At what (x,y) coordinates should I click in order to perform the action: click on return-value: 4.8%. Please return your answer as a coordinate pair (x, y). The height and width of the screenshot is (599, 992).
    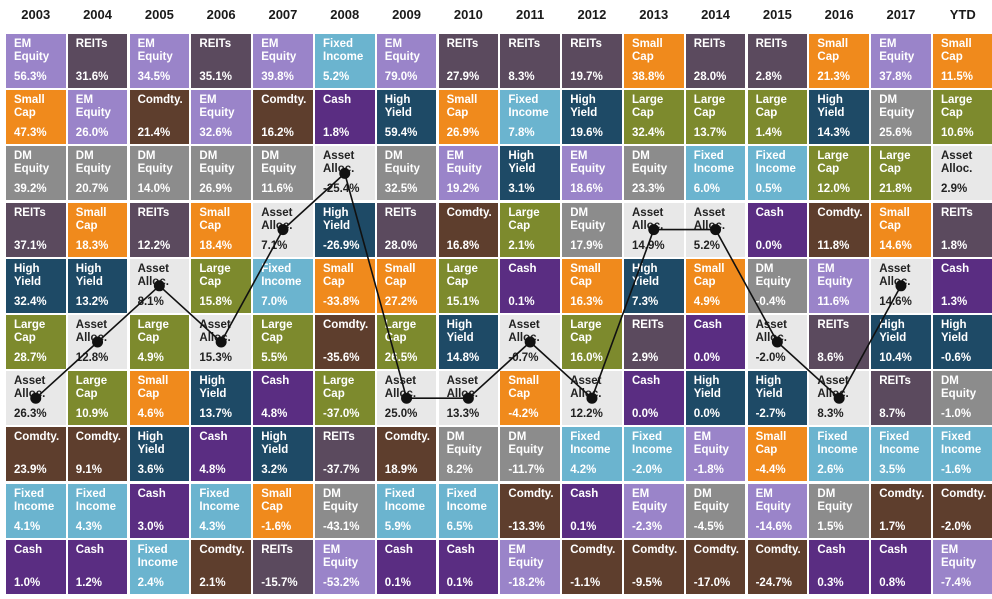
    Looking at the image, I should click on (274, 414).